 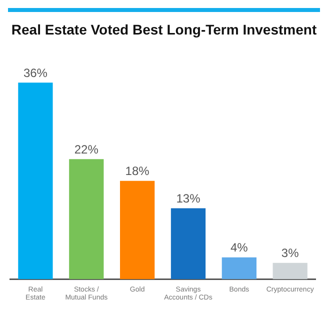 What do you see at coordinates (239, 247) in the screenshot?
I see `data-label: 4%` at bounding box center [239, 247].